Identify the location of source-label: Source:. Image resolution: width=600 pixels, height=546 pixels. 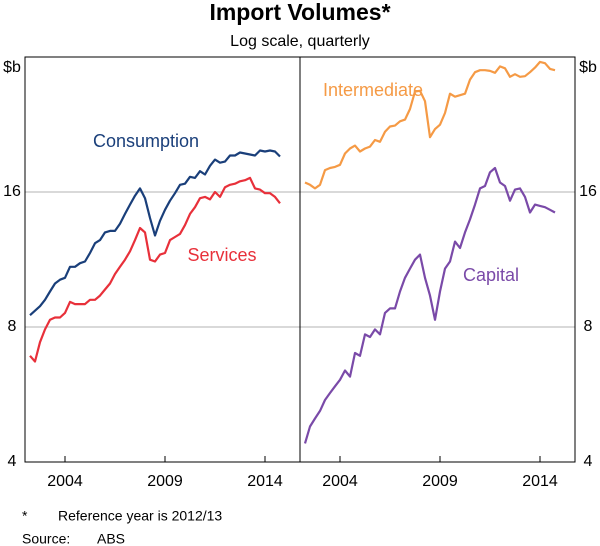
(46, 538).